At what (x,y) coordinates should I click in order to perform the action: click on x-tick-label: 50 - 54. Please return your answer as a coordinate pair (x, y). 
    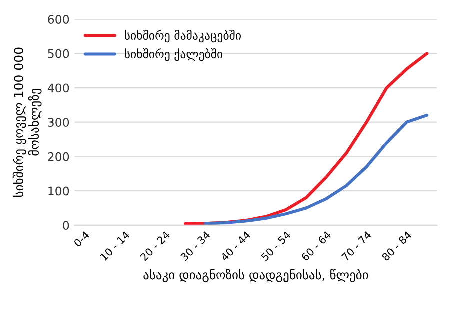
    Looking at the image, I should click on (276, 246).